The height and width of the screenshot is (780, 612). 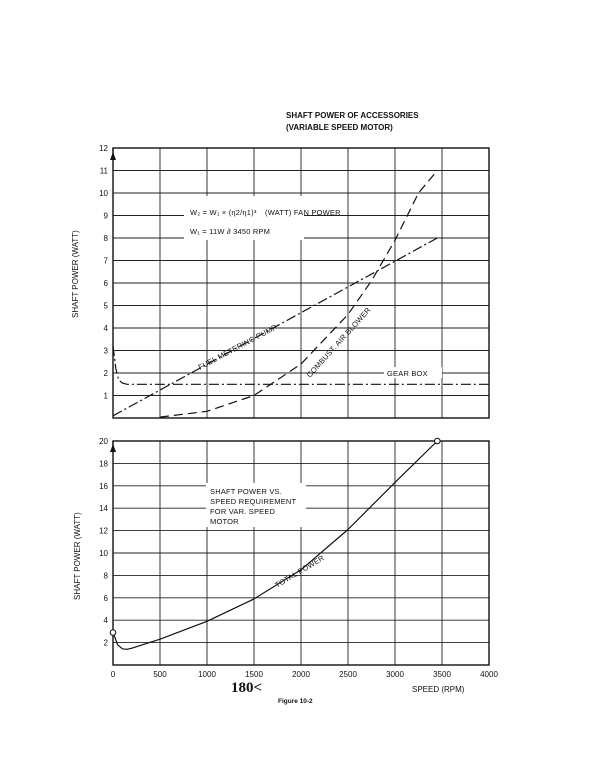 I want to click on bottom-y-tick-label: 2, so click(x=106, y=643).